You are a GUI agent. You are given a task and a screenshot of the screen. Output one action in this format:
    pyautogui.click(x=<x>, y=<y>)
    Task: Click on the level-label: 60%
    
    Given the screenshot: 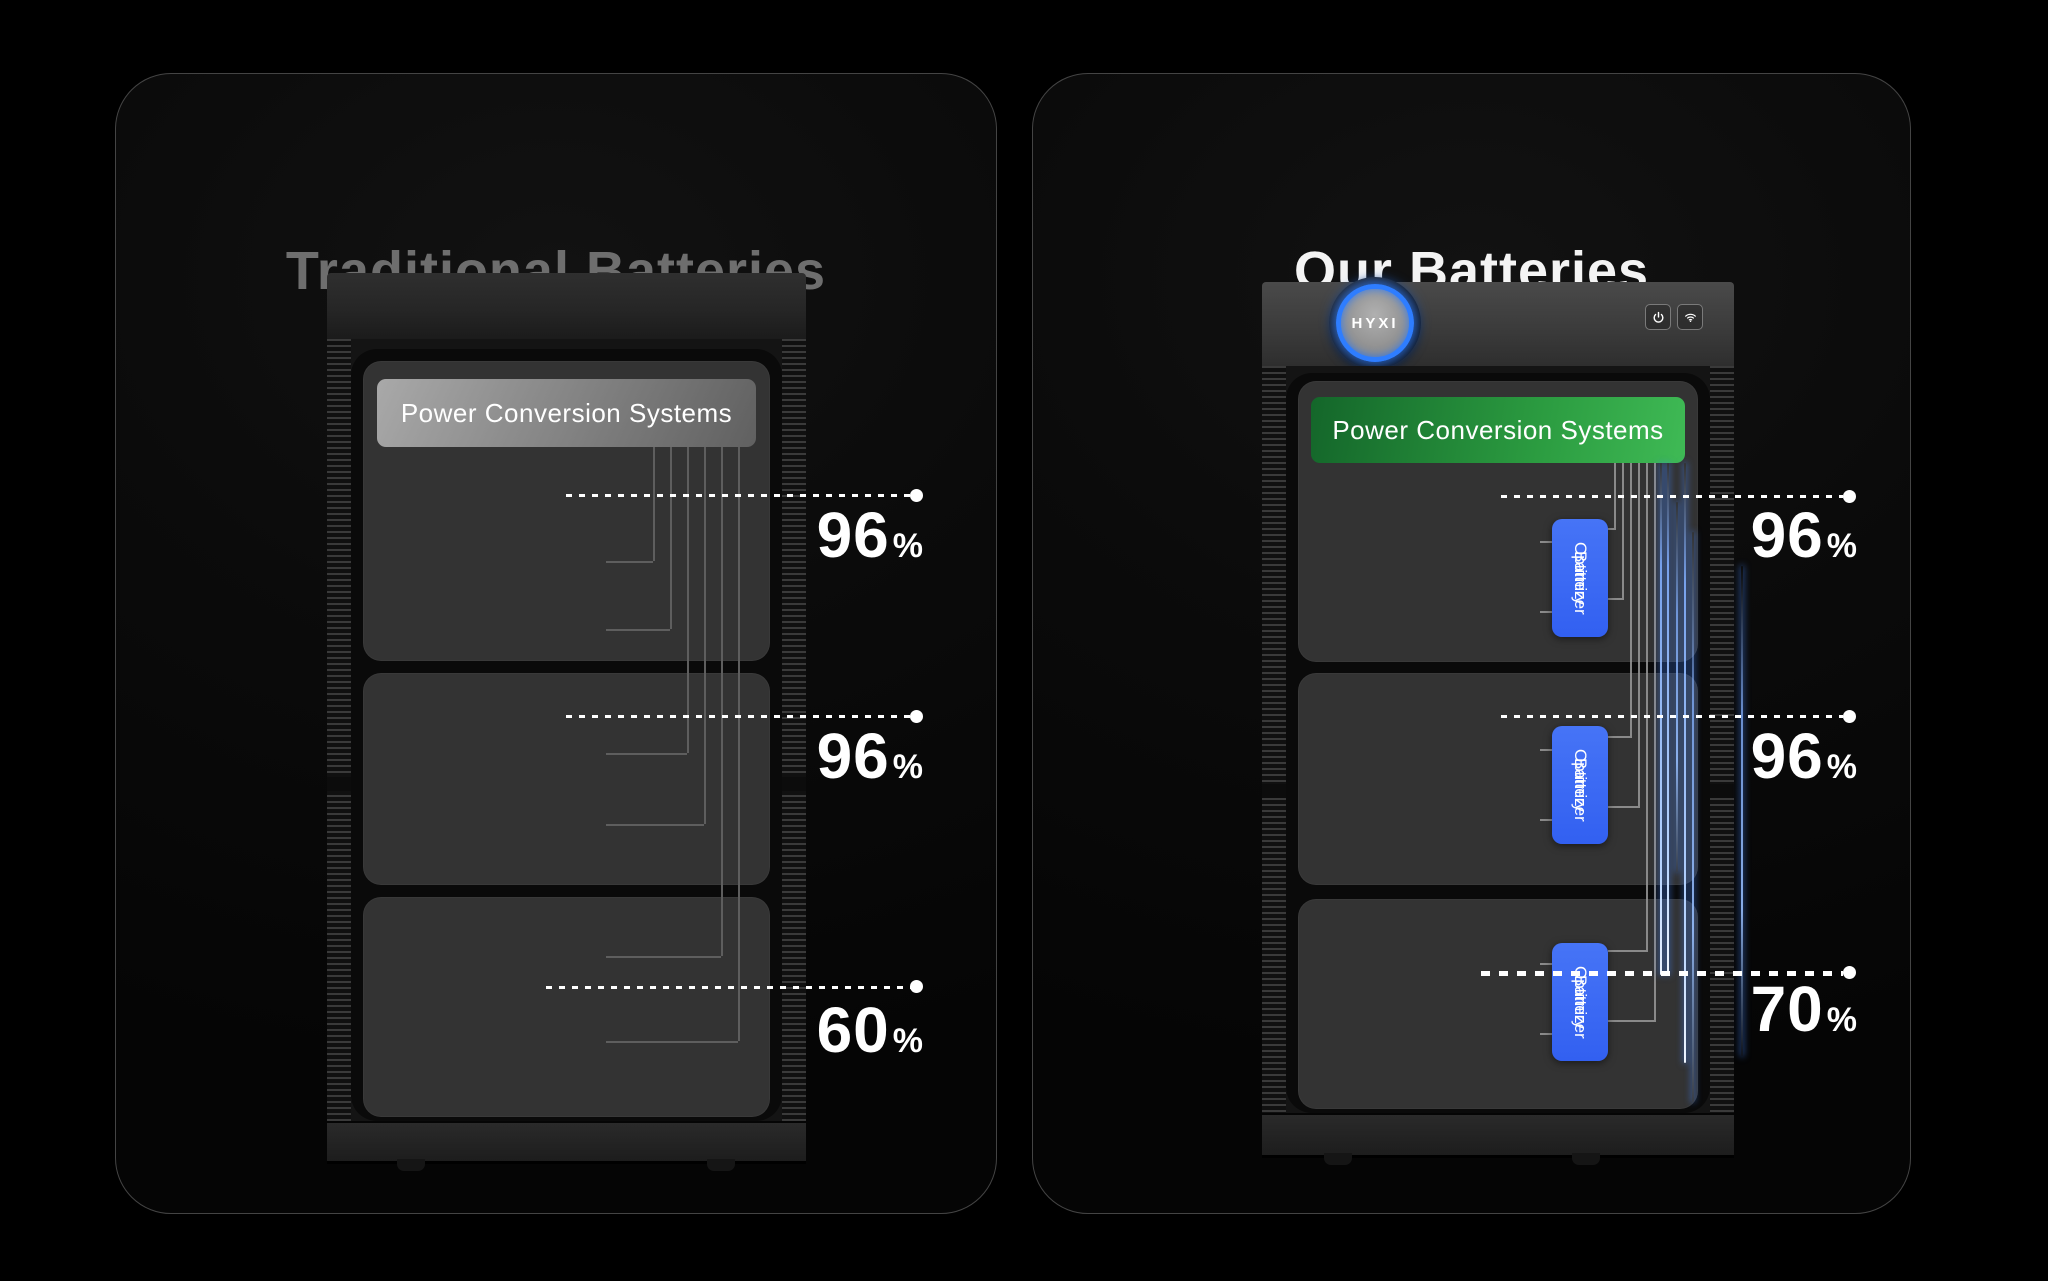 What is the action you would take?
    pyautogui.click(x=870, y=1030)
    